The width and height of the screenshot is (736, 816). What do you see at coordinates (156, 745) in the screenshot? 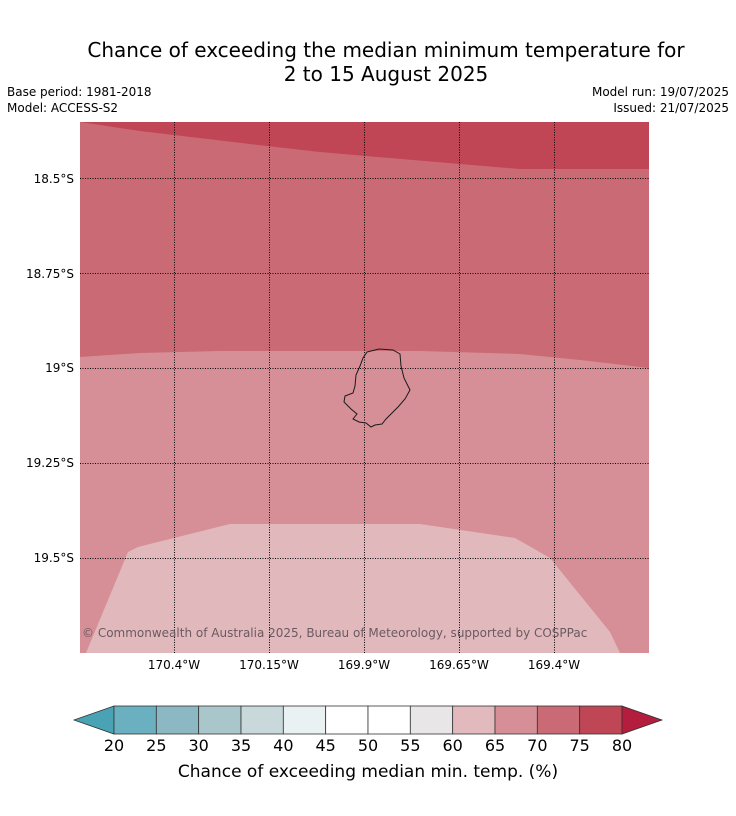
I see `colorbar-tick-25: 25` at bounding box center [156, 745].